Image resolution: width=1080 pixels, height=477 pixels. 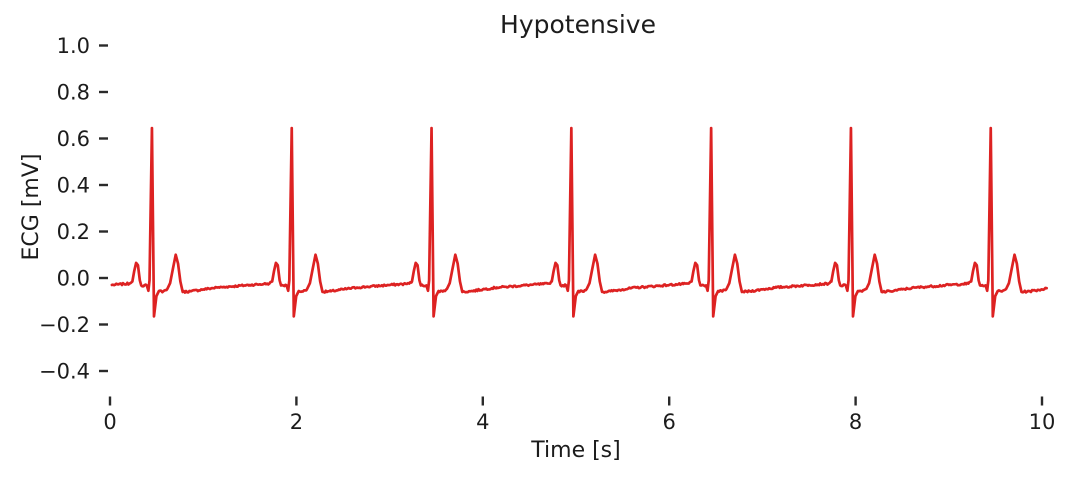 What do you see at coordinates (109, 422) in the screenshot?
I see `x-tick-label: 0` at bounding box center [109, 422].